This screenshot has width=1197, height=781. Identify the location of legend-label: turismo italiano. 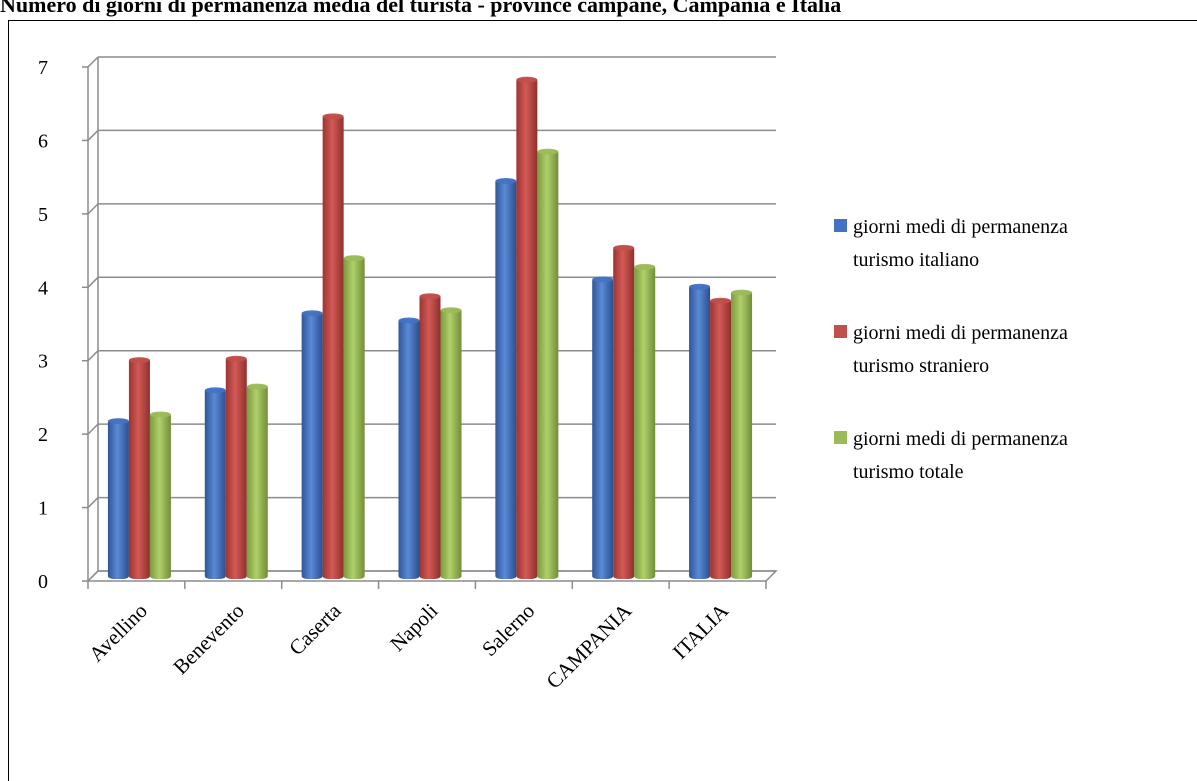
(916, 260).